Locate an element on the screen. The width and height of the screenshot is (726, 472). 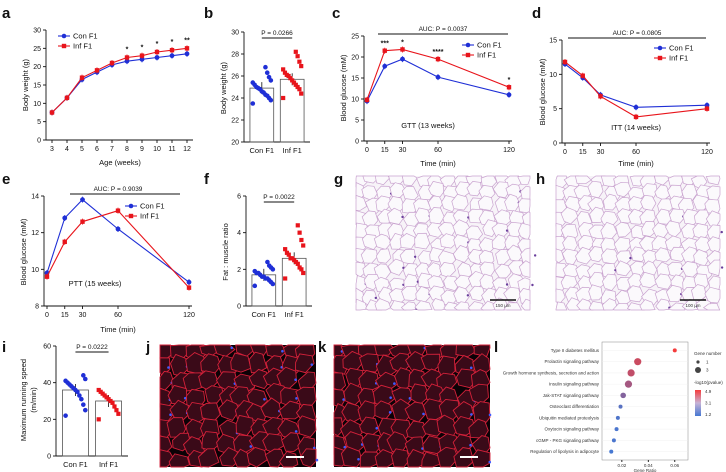
series-line-inf is located at coordinates (119, 80).